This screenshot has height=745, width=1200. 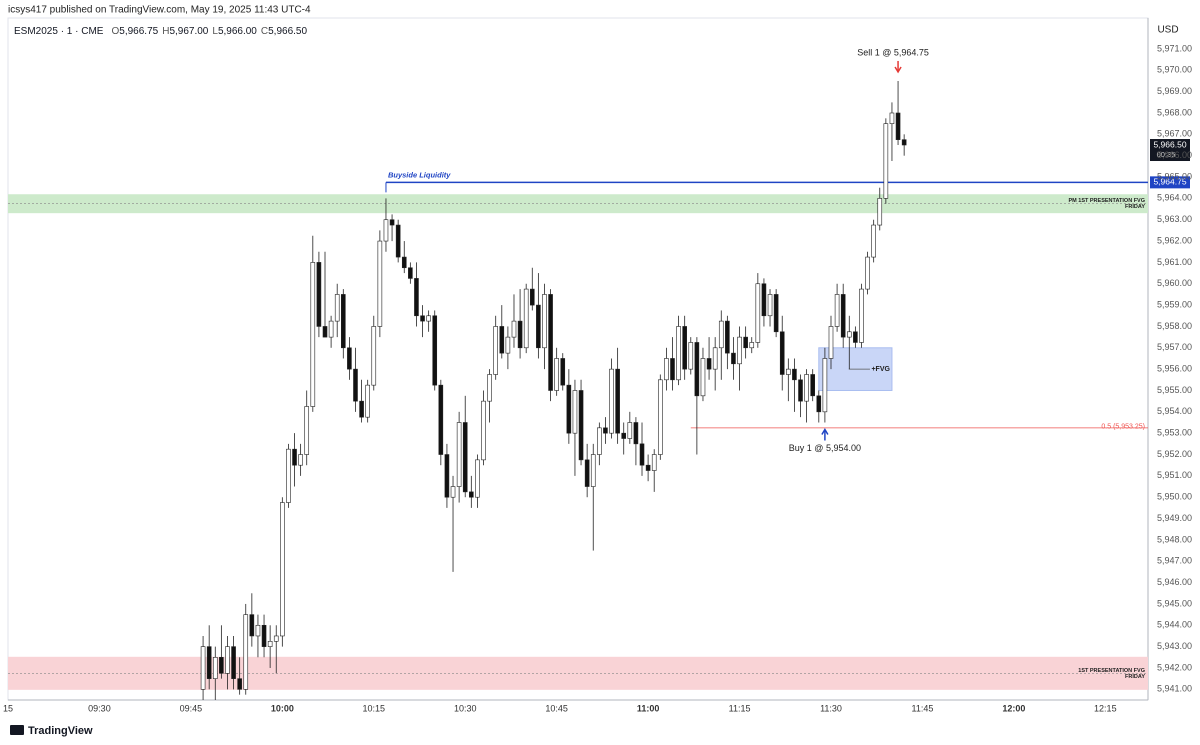 What do you see at coordinates (1174, 497) in the screenshot?
I see `y-tick-label: 5,950.00` at bounding box center [1174, 497].